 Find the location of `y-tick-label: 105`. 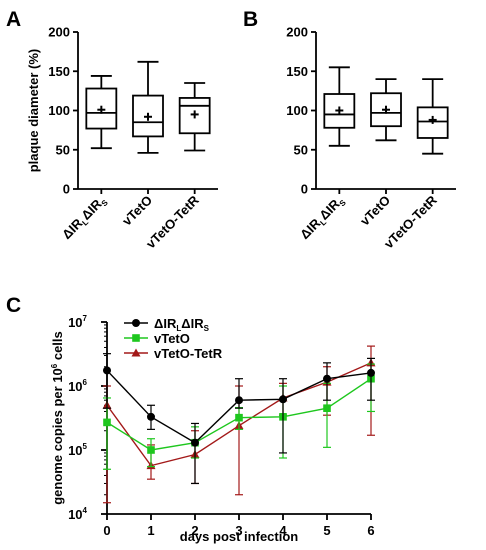

y-tick-label: 105 is located at coordinates (77, 450).